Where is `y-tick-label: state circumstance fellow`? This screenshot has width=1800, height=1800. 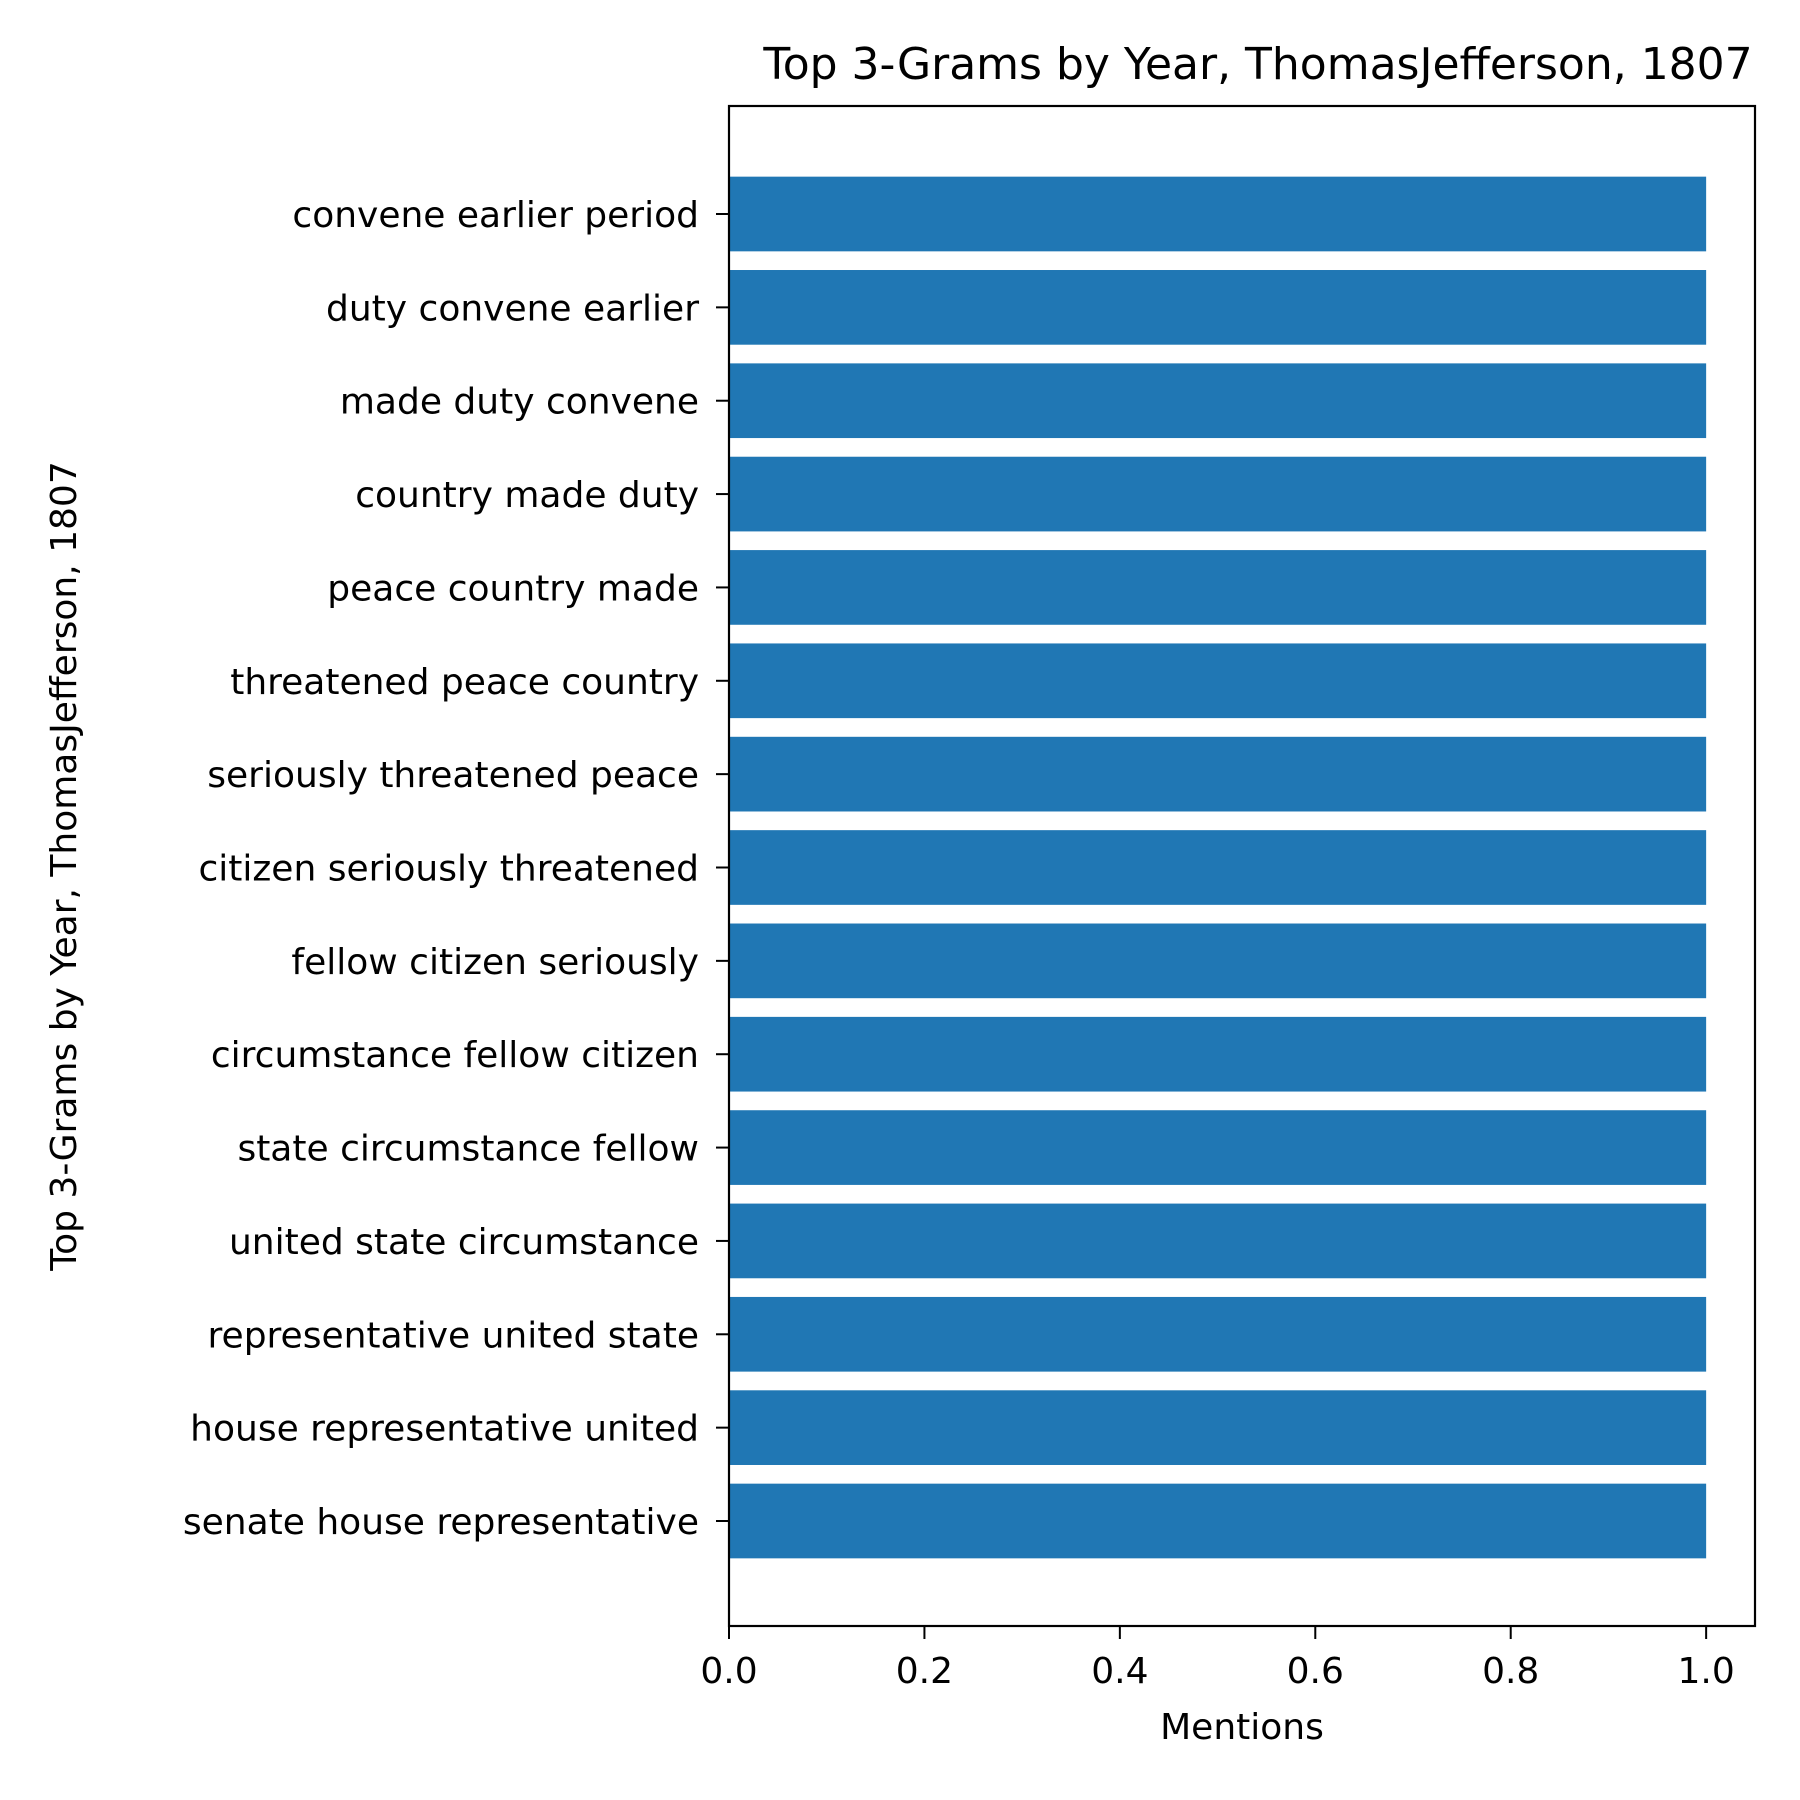 y-tick-label: state circumstance fellow is located at coordinates (468, 1149).